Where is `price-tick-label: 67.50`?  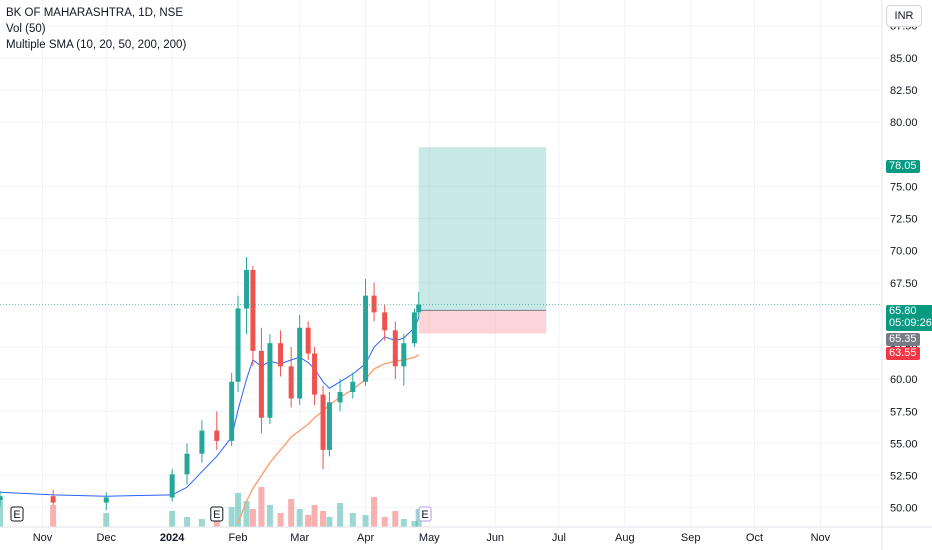 price-tick-label: 67.50 is located at coordinates (904, 284).